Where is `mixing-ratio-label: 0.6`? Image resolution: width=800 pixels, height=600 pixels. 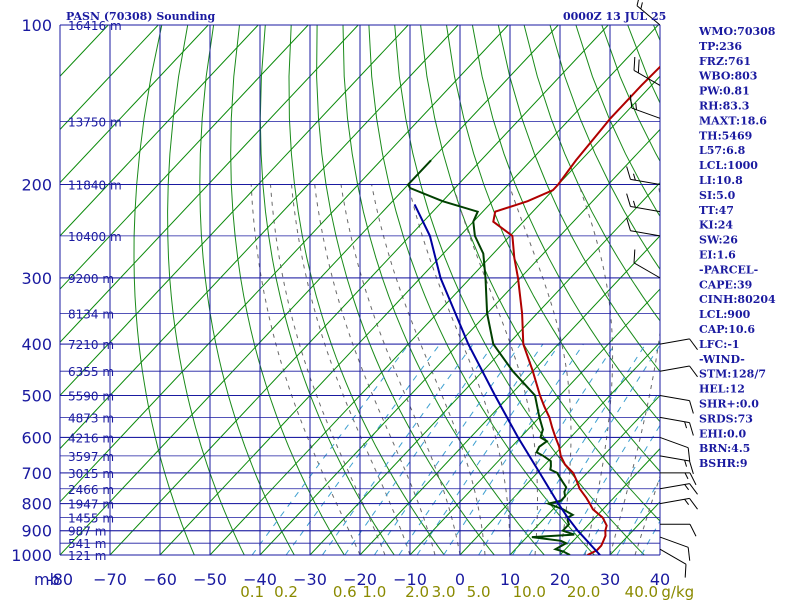
mixing-ratio-label: 0.6 is located at coordinates (345, 591).